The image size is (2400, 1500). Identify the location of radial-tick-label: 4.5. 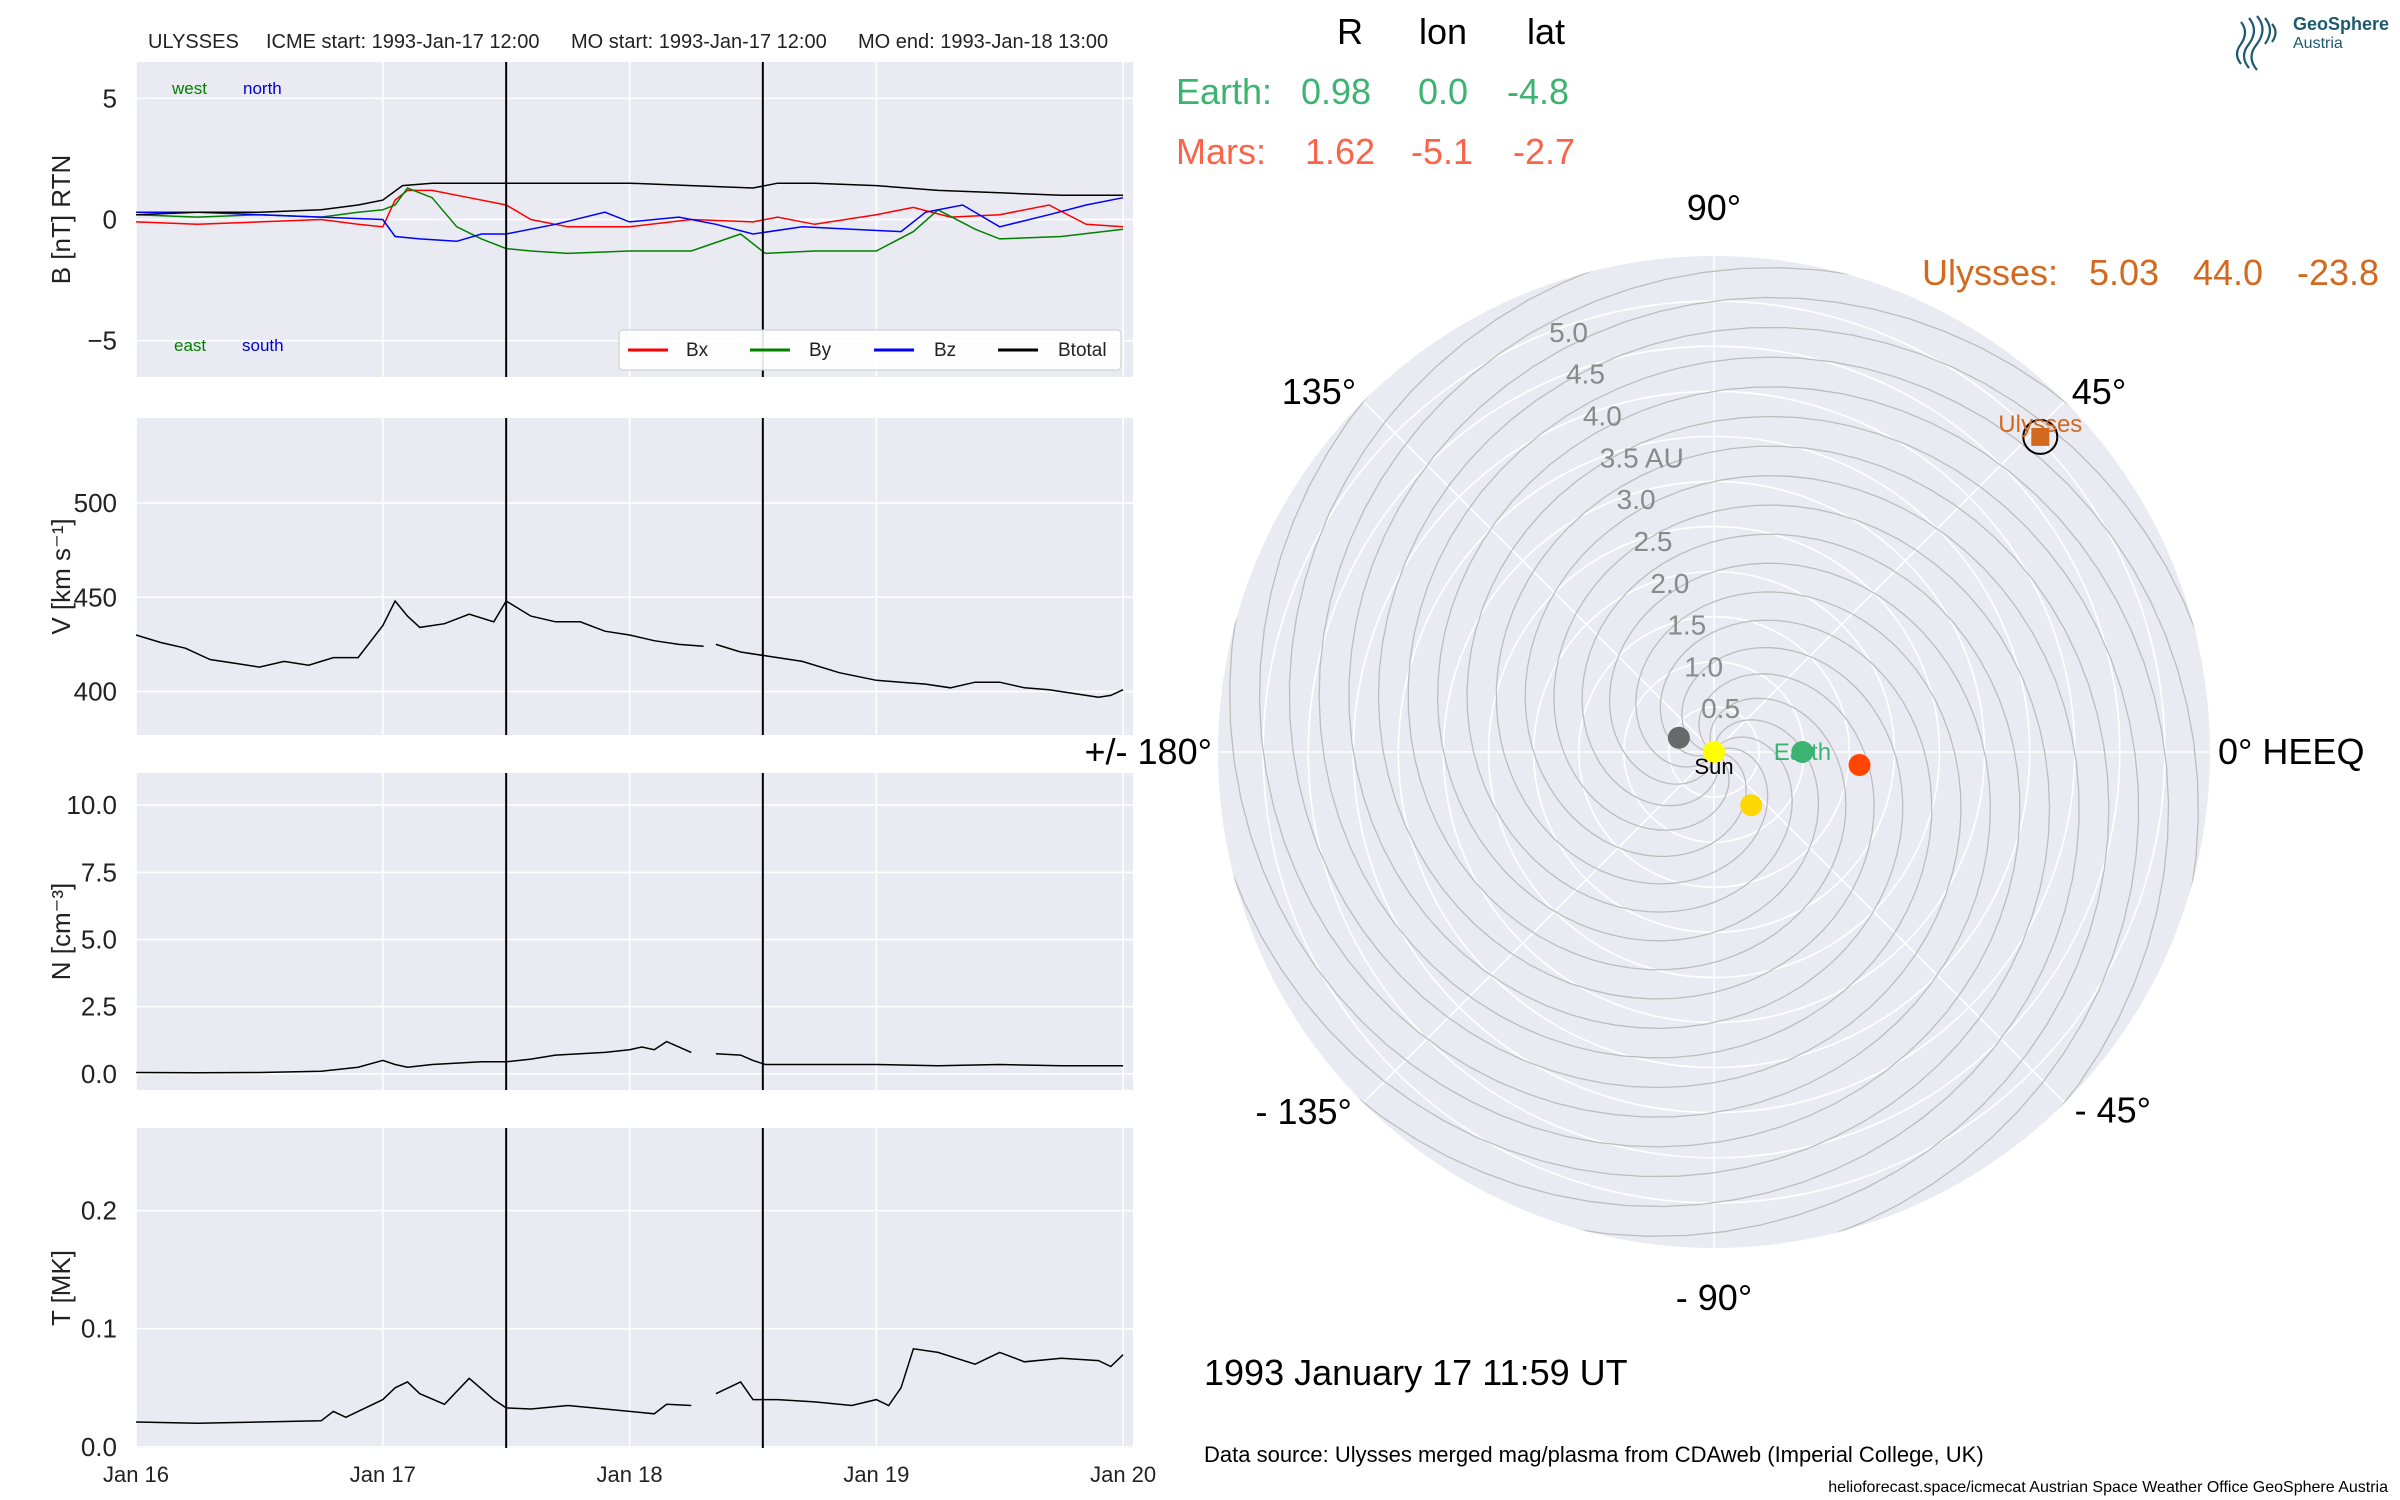
(1585, 374).